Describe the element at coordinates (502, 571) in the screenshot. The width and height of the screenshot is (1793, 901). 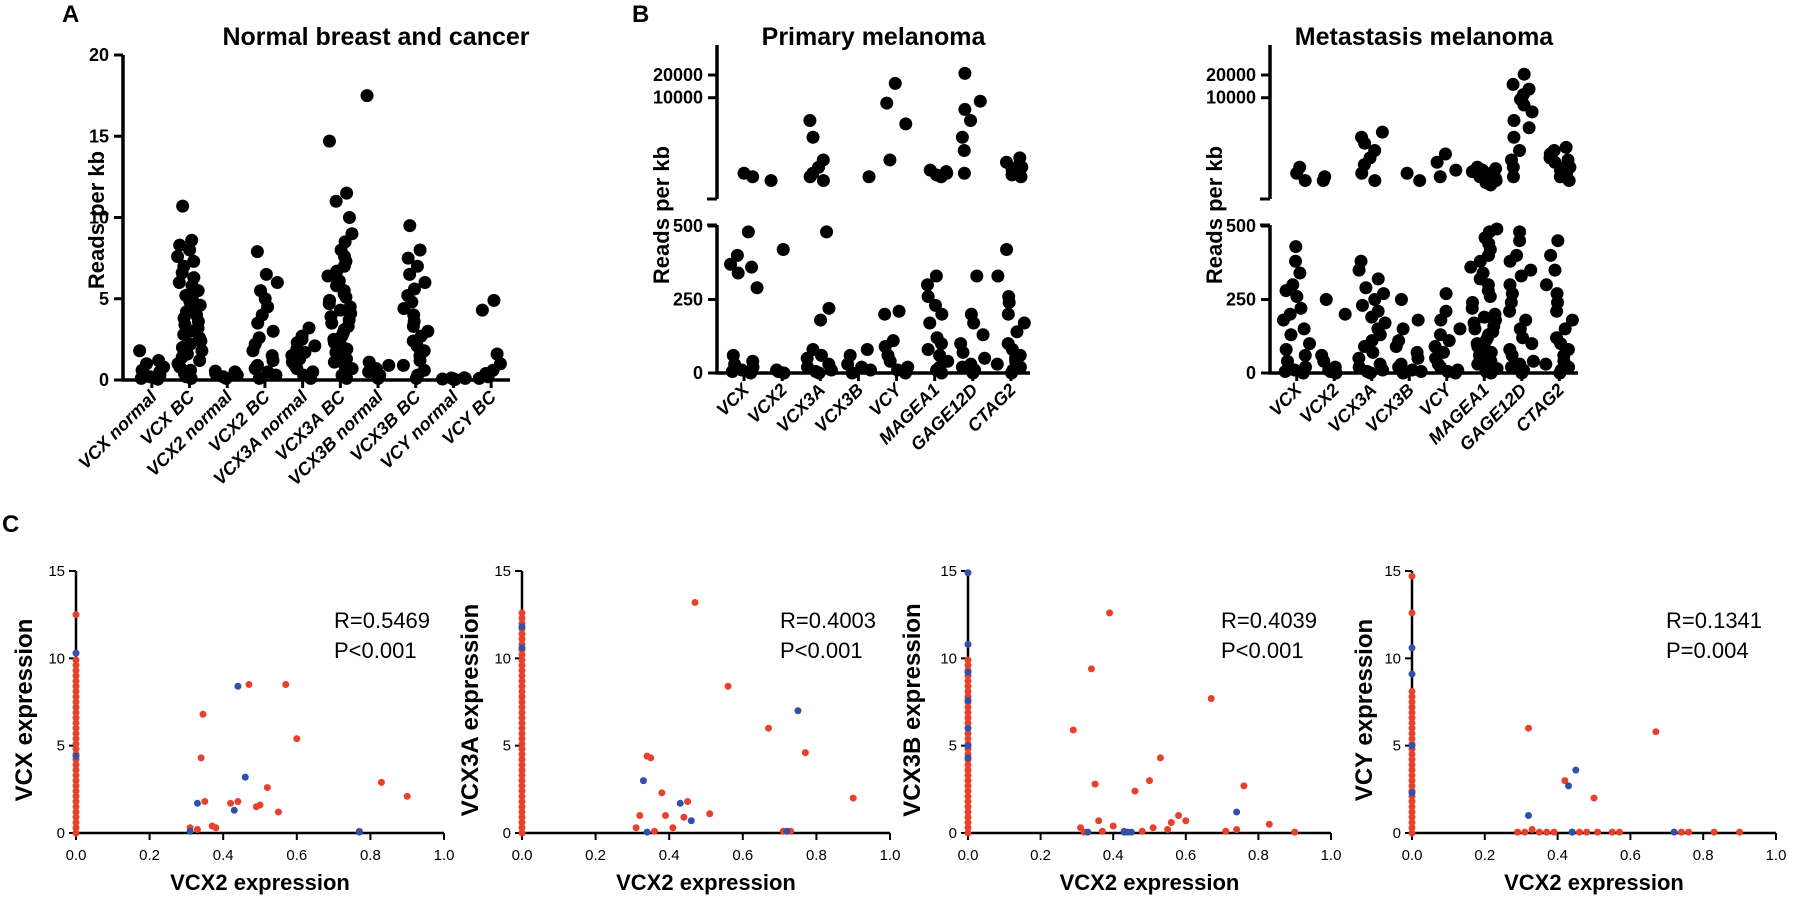
I see `y-tick-label: 15` at that location.